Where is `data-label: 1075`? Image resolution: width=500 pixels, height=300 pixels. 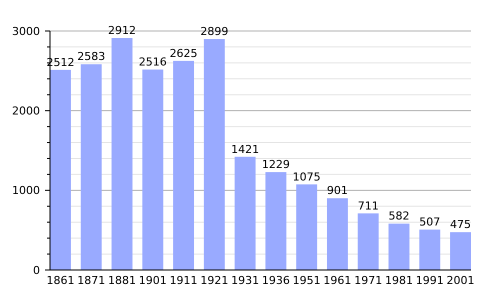
data-label: 1075 is located at coordinates (306, 177).